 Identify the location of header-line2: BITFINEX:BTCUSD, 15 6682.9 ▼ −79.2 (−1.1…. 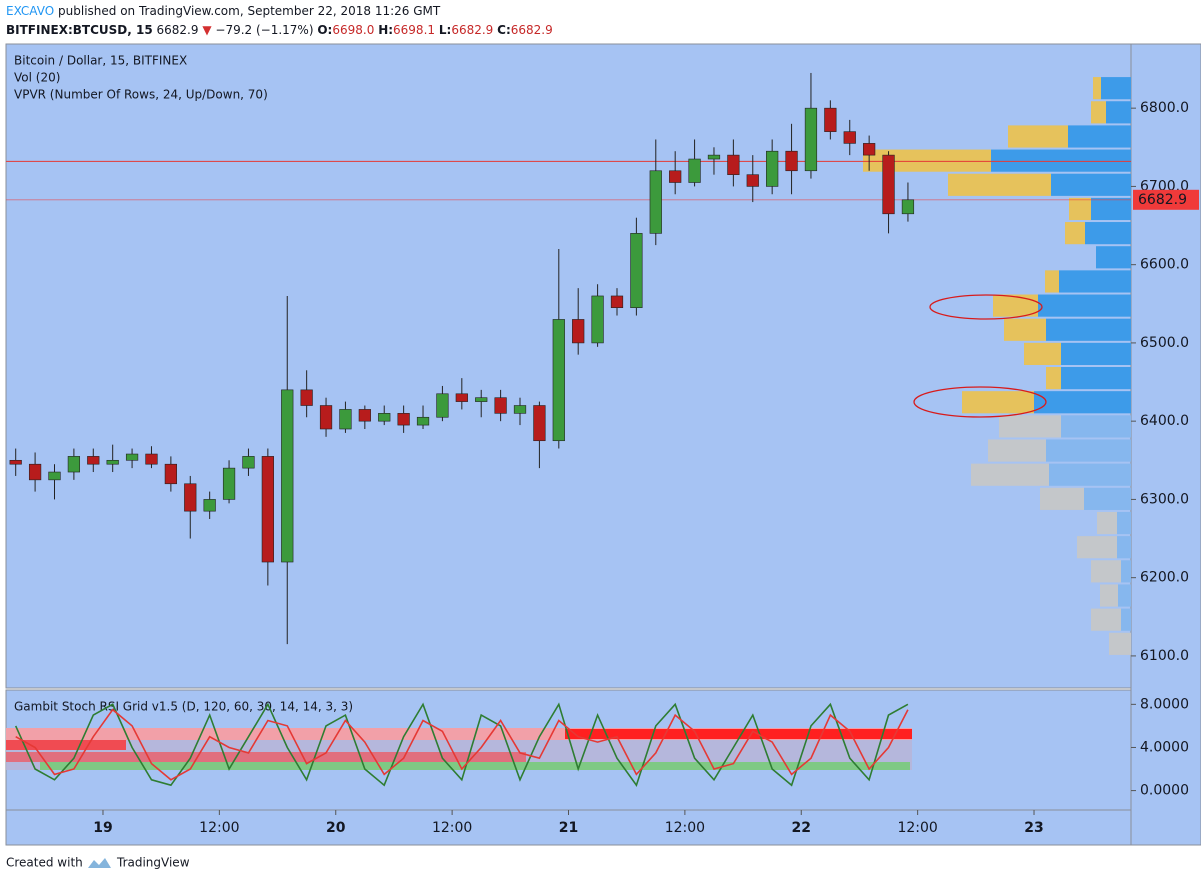
(279, 30).